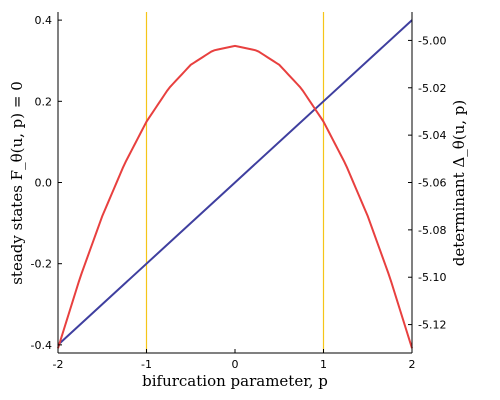 This screenshot has width=500, height=400. What do you see at coordinates (235, 381) in the screenshot?
I see `x-axis-label: bifurcation parameter, p` at bounding box center [235, 381].